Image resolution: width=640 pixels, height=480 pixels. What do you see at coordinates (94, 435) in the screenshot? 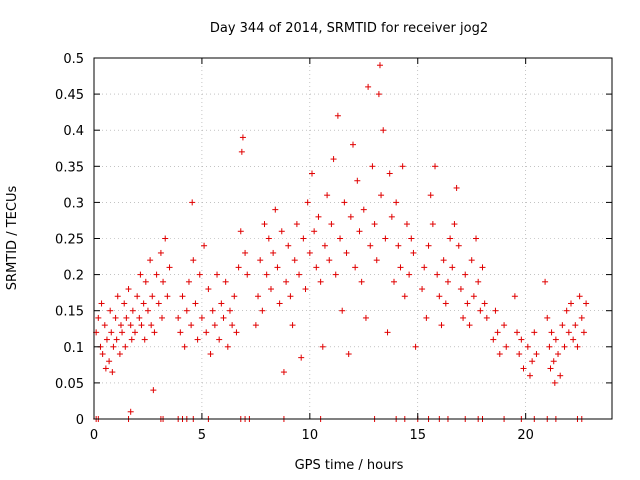
I see `x-tick-label: 0` at bounding box center [94, 435].